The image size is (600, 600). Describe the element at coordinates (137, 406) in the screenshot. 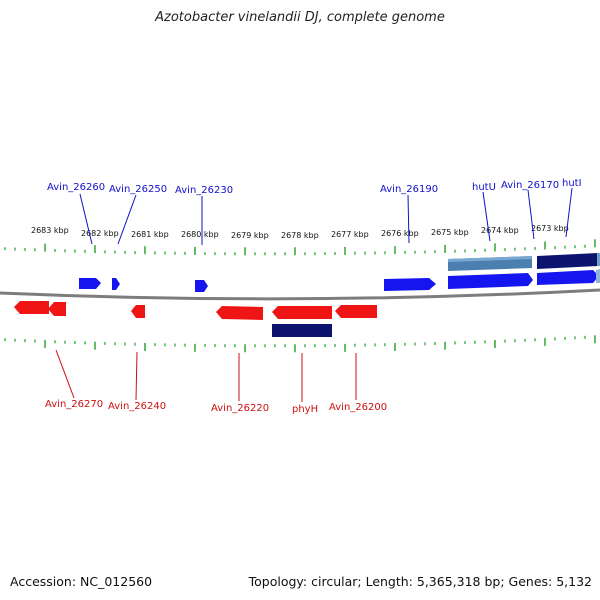

I see `gene-label: Avin_26240` at that location.